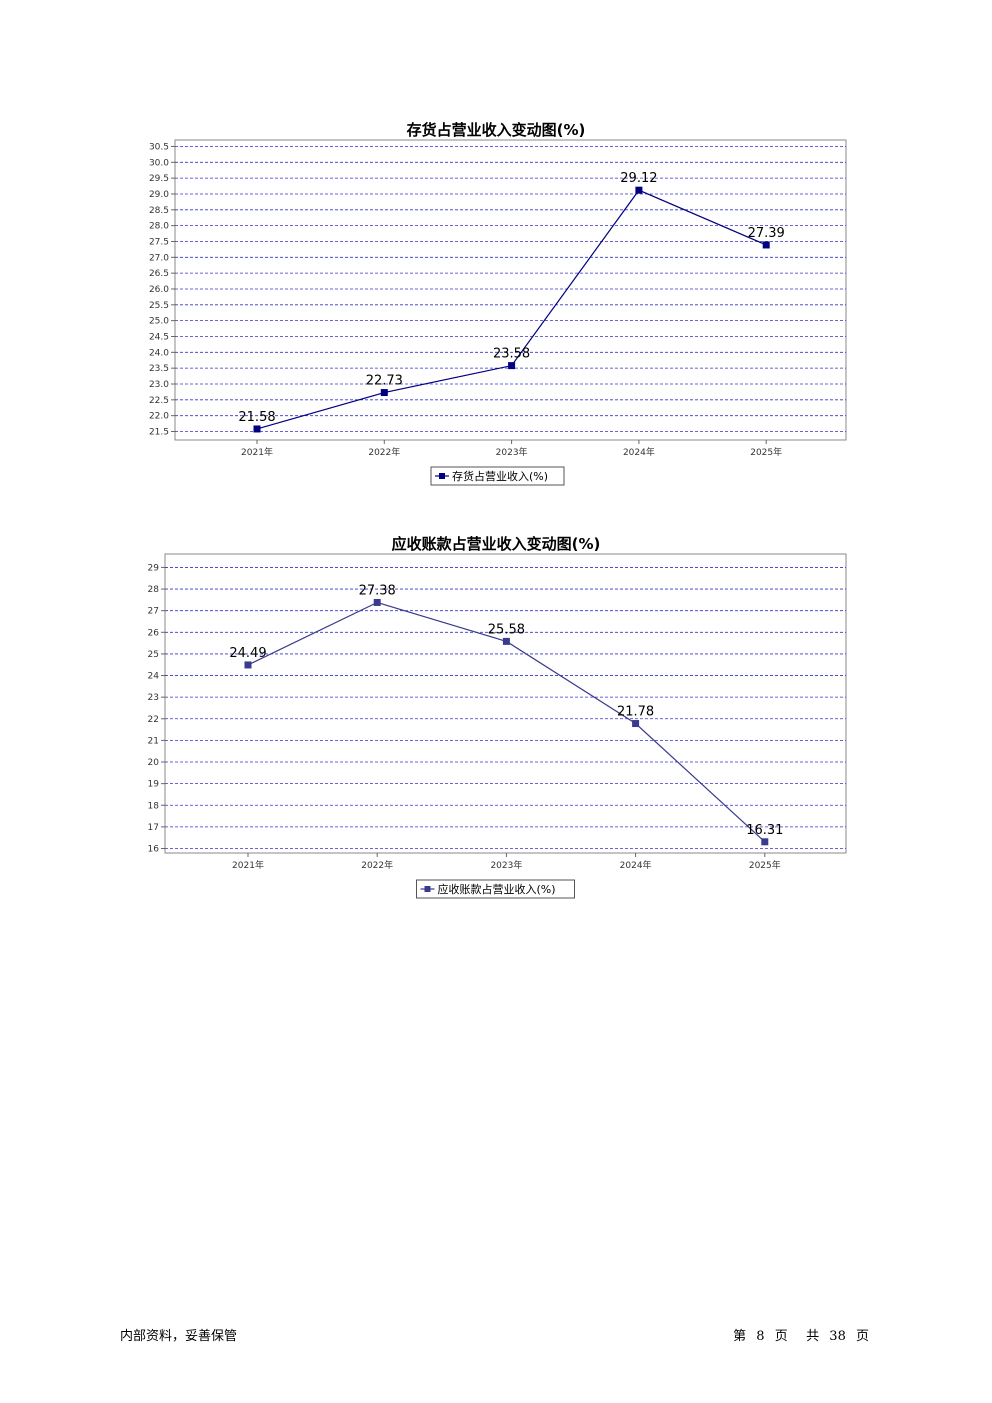  I want to click on y-tick-label: 29.5, so click(159, 179).